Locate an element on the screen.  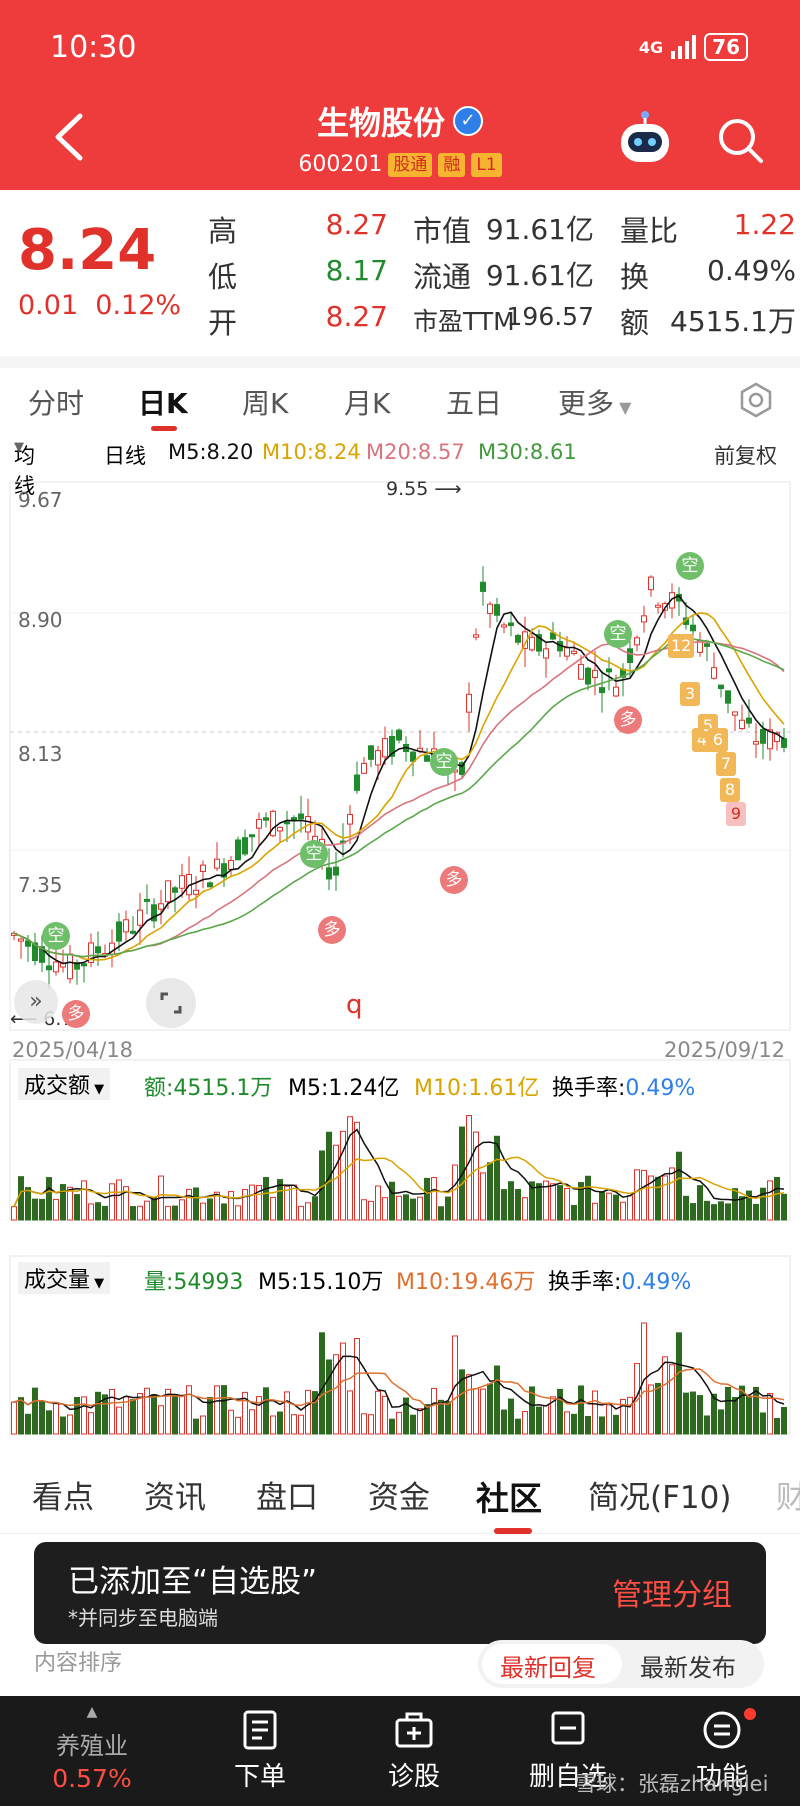
tab-five-day: 五日 is located at coordinates (474, 403).